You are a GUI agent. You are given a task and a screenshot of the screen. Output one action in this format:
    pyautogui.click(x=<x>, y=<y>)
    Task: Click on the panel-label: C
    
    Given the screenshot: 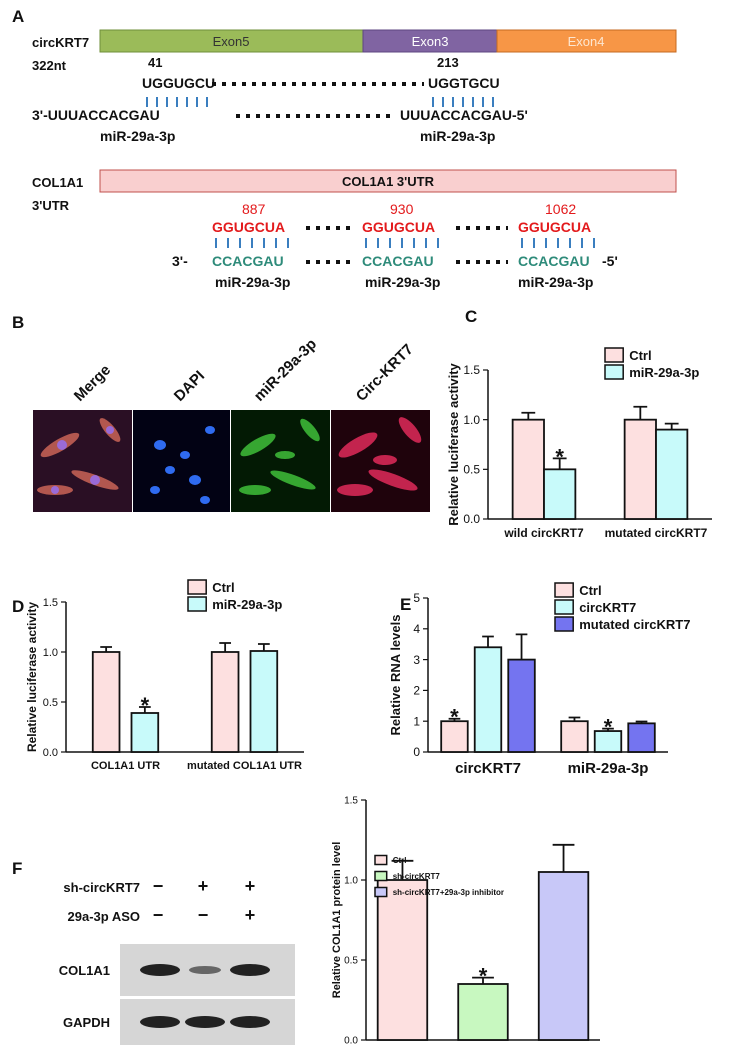 What is the action you would take?
    pyautogui.click(x=471, y=316)
    